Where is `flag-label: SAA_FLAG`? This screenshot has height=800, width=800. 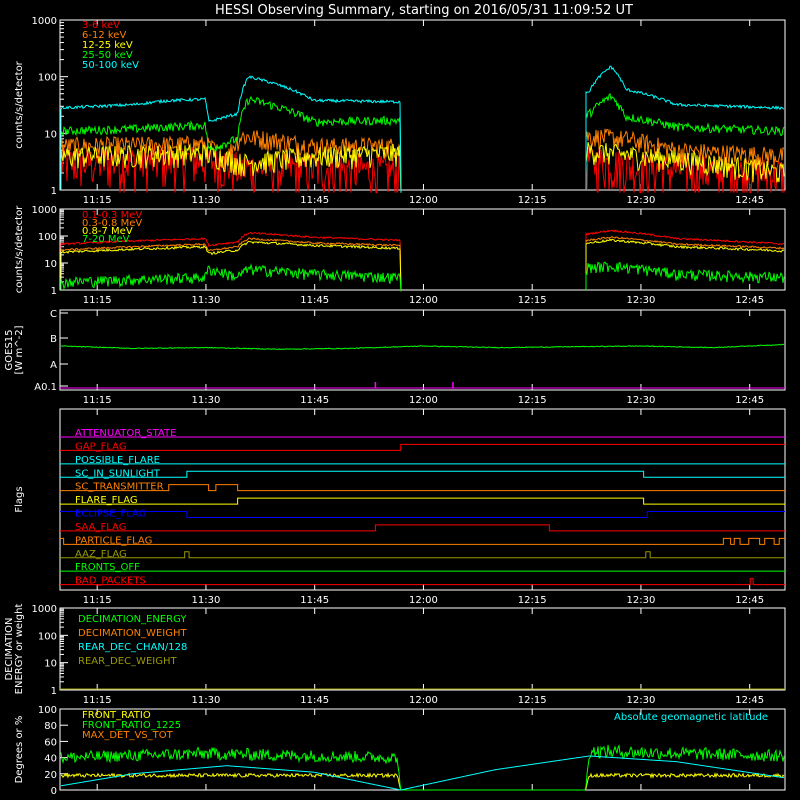
flag-label: SAA_FLAG is located at coordinates (100, 527).